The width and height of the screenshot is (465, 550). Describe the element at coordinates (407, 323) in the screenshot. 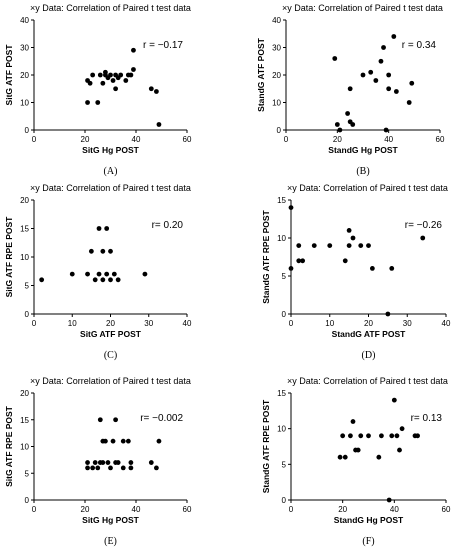

I see `panel-d-x-tick-label: 30` at that location.